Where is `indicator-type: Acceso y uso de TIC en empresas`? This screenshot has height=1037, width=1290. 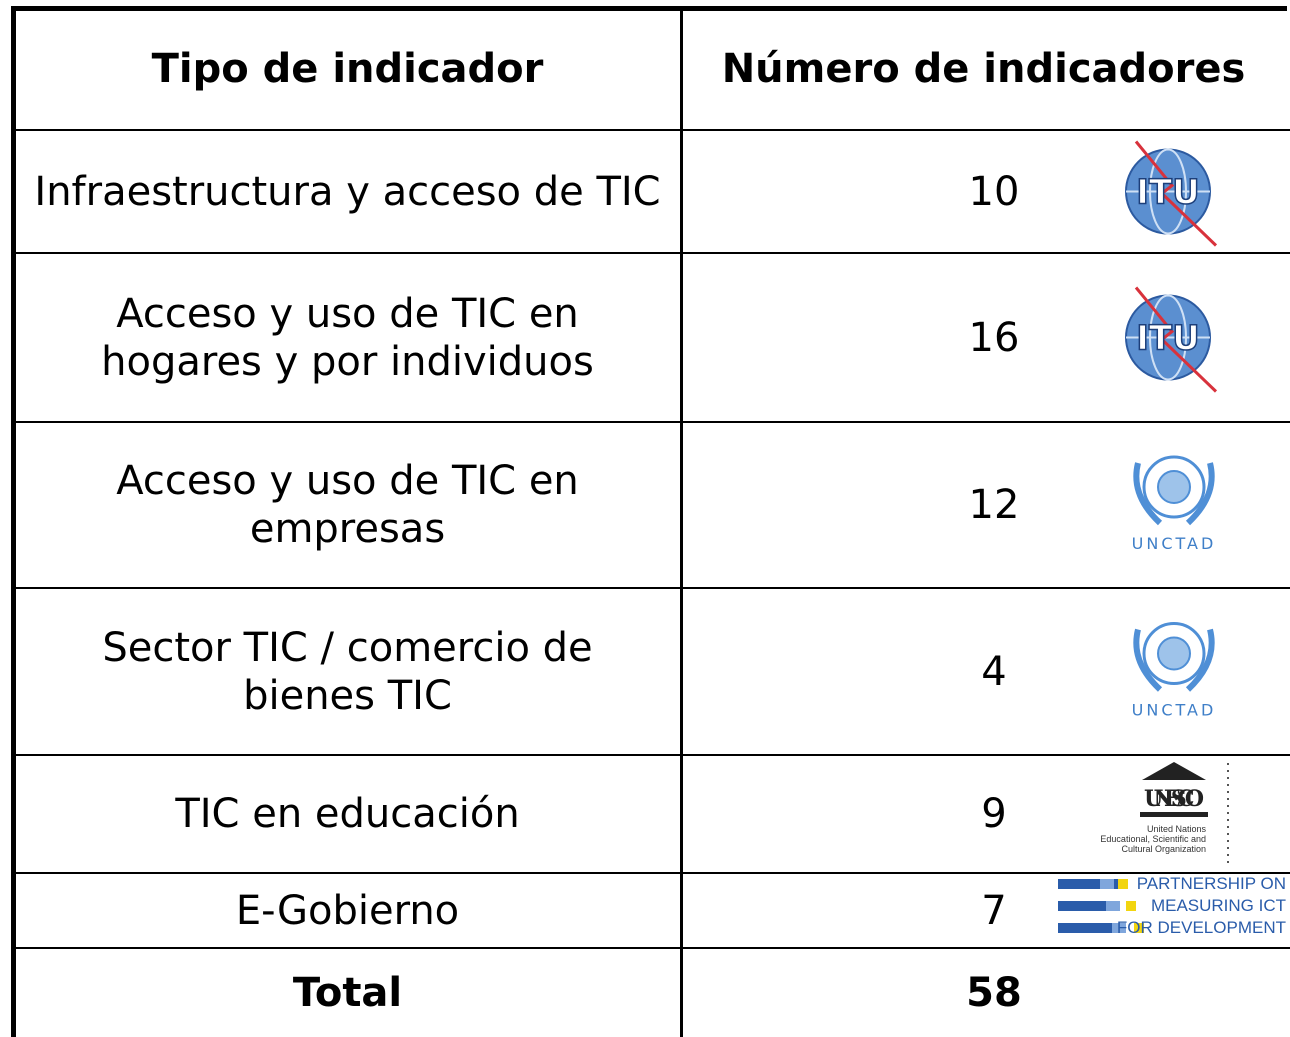
indicator-type: Acceso y uso de TIC en empresas is located at coordinates (347, 505).